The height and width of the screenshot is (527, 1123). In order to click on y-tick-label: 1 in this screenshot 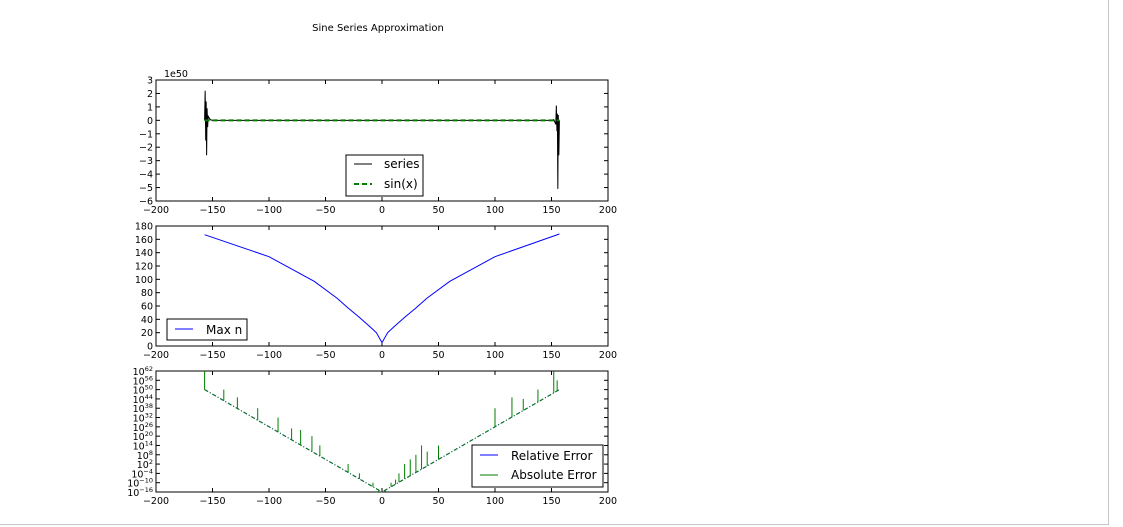, I will do `click(150, 107)`.